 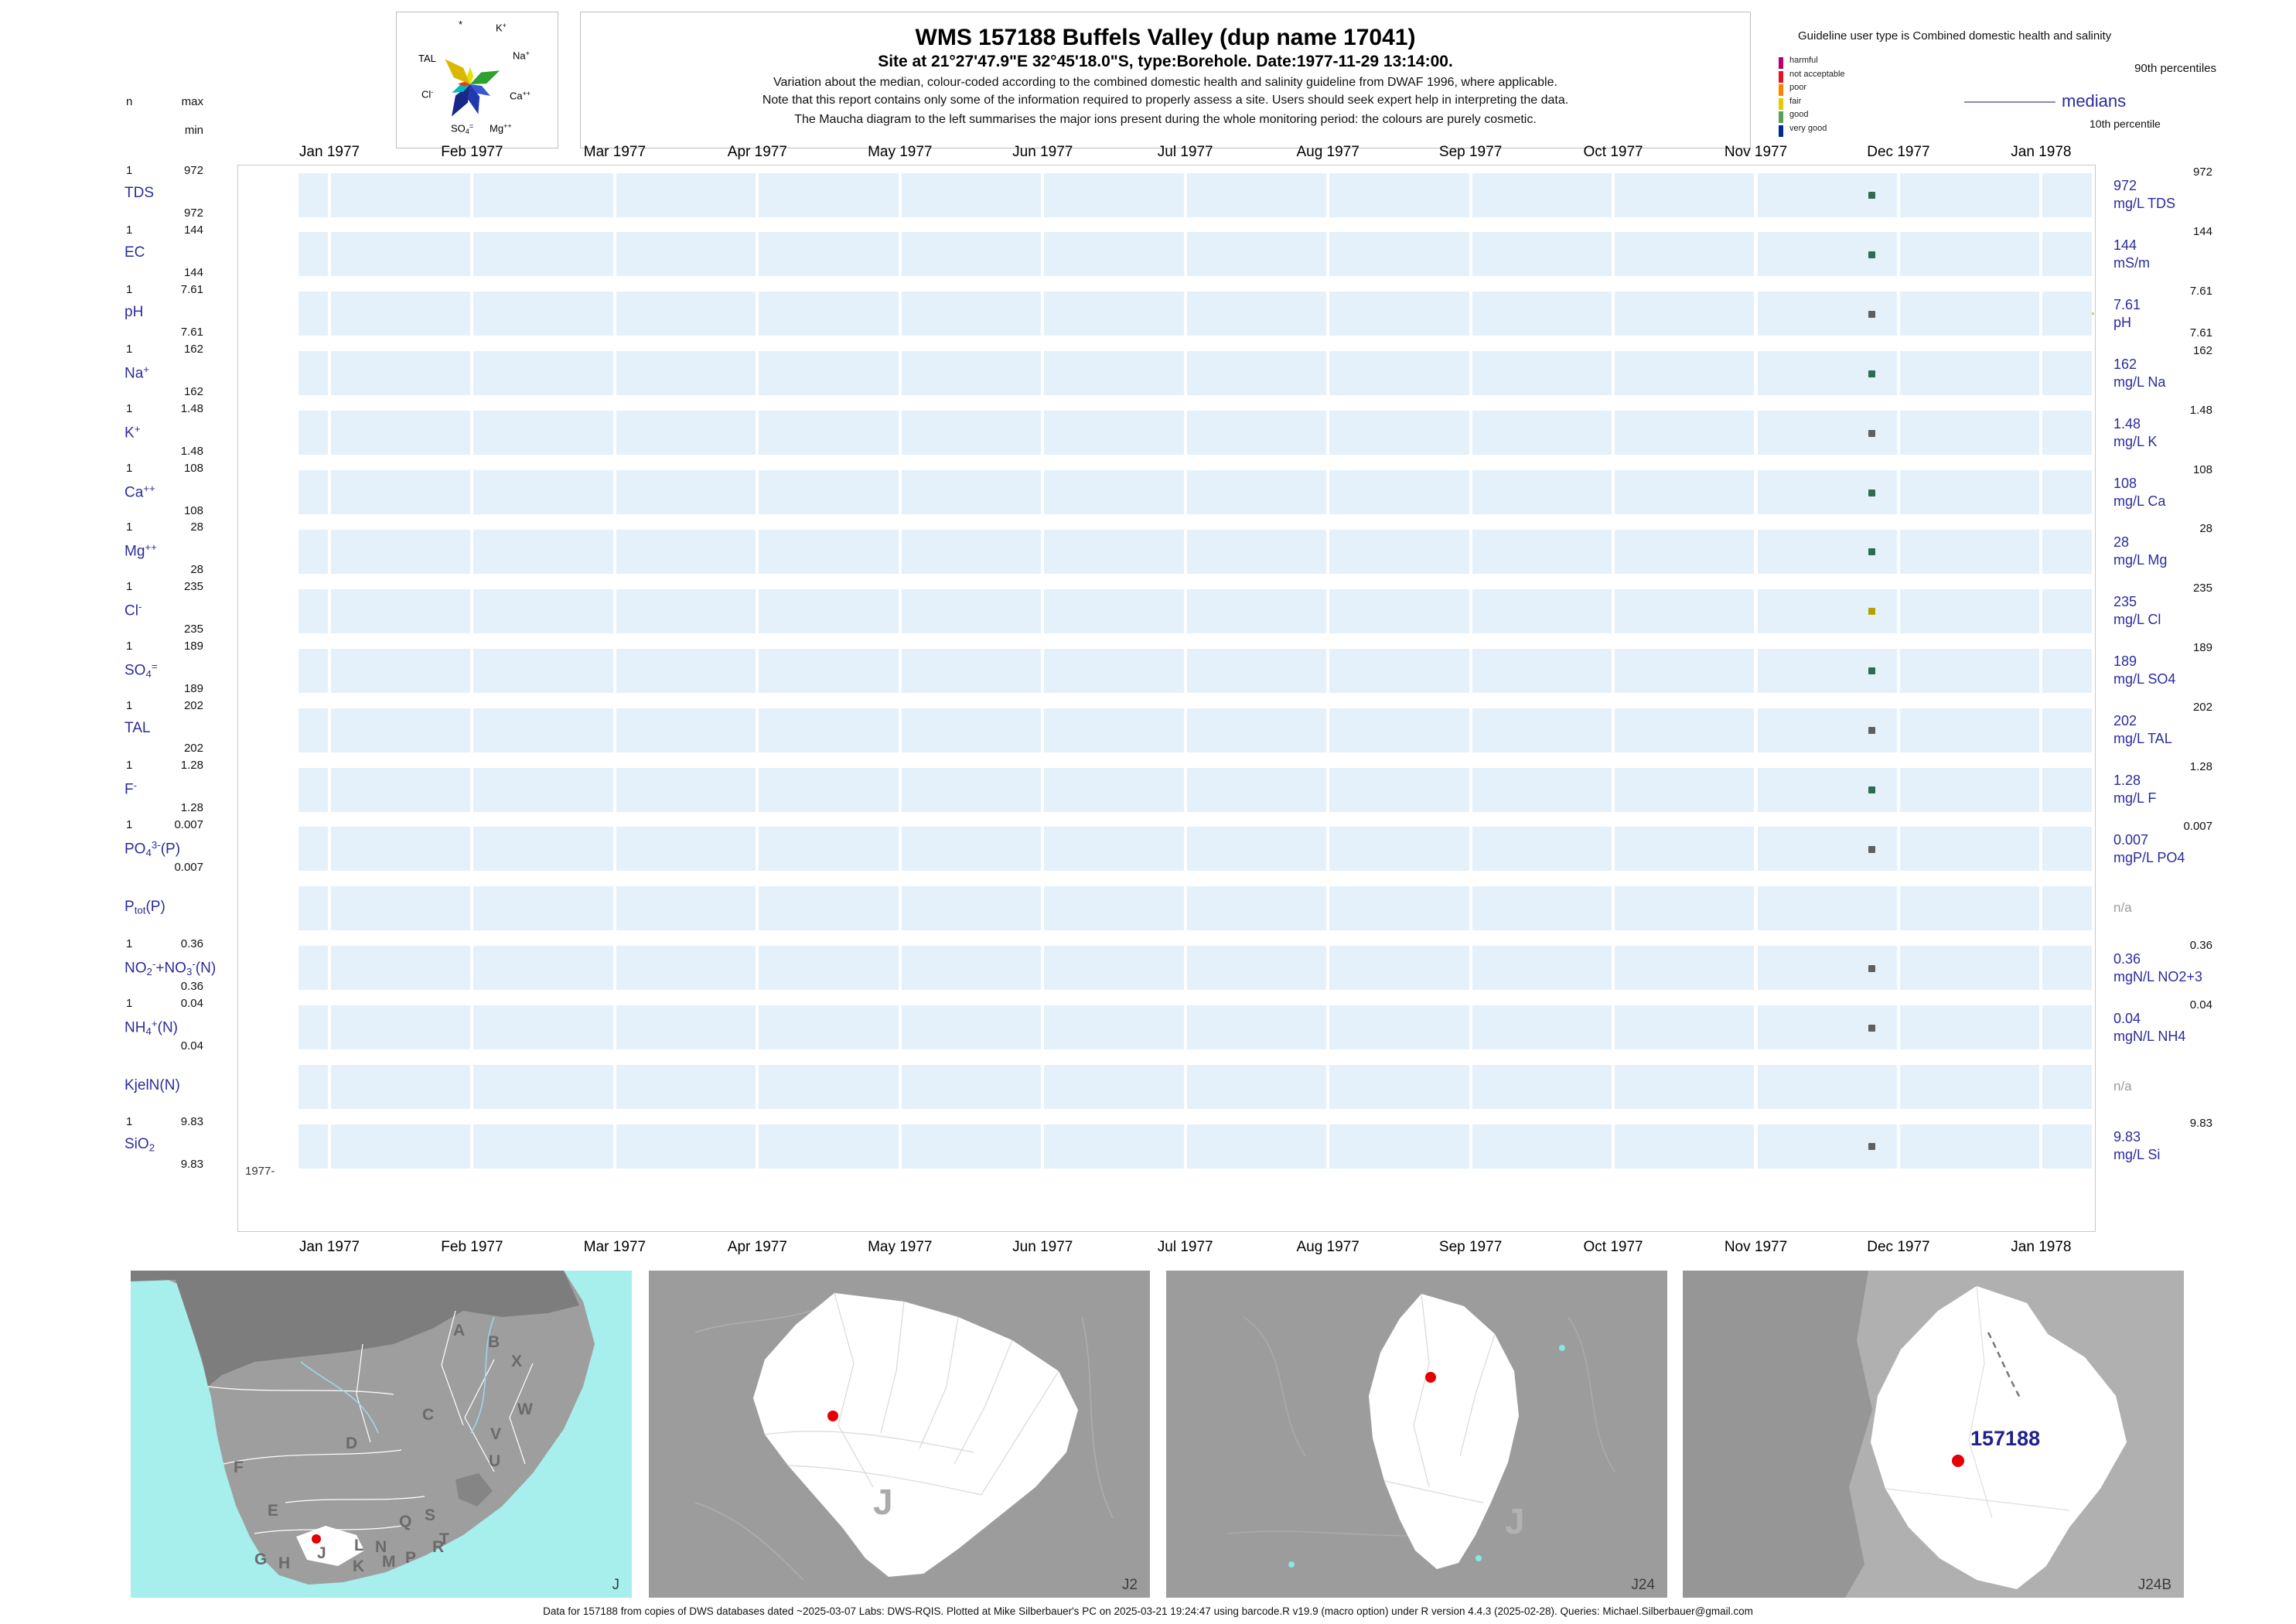 I want to click on month-label-top: Feb 1977, so click(x=472, y=152).